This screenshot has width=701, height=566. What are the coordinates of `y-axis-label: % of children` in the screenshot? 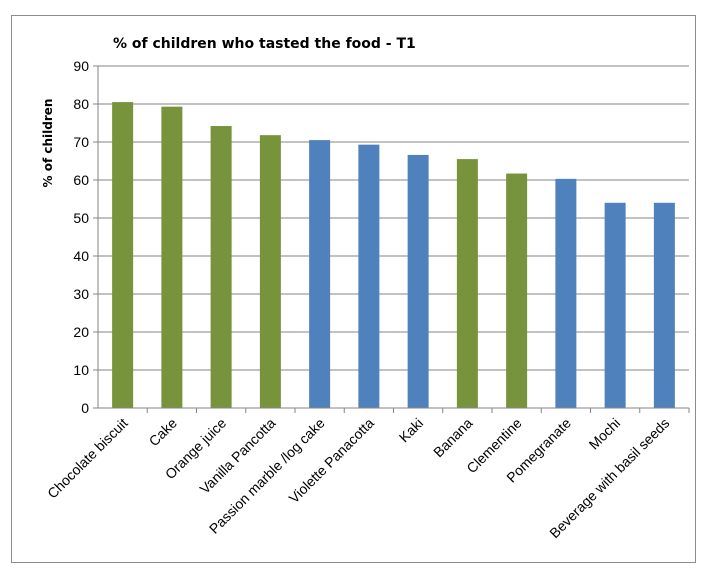 It's located at (48, 143).